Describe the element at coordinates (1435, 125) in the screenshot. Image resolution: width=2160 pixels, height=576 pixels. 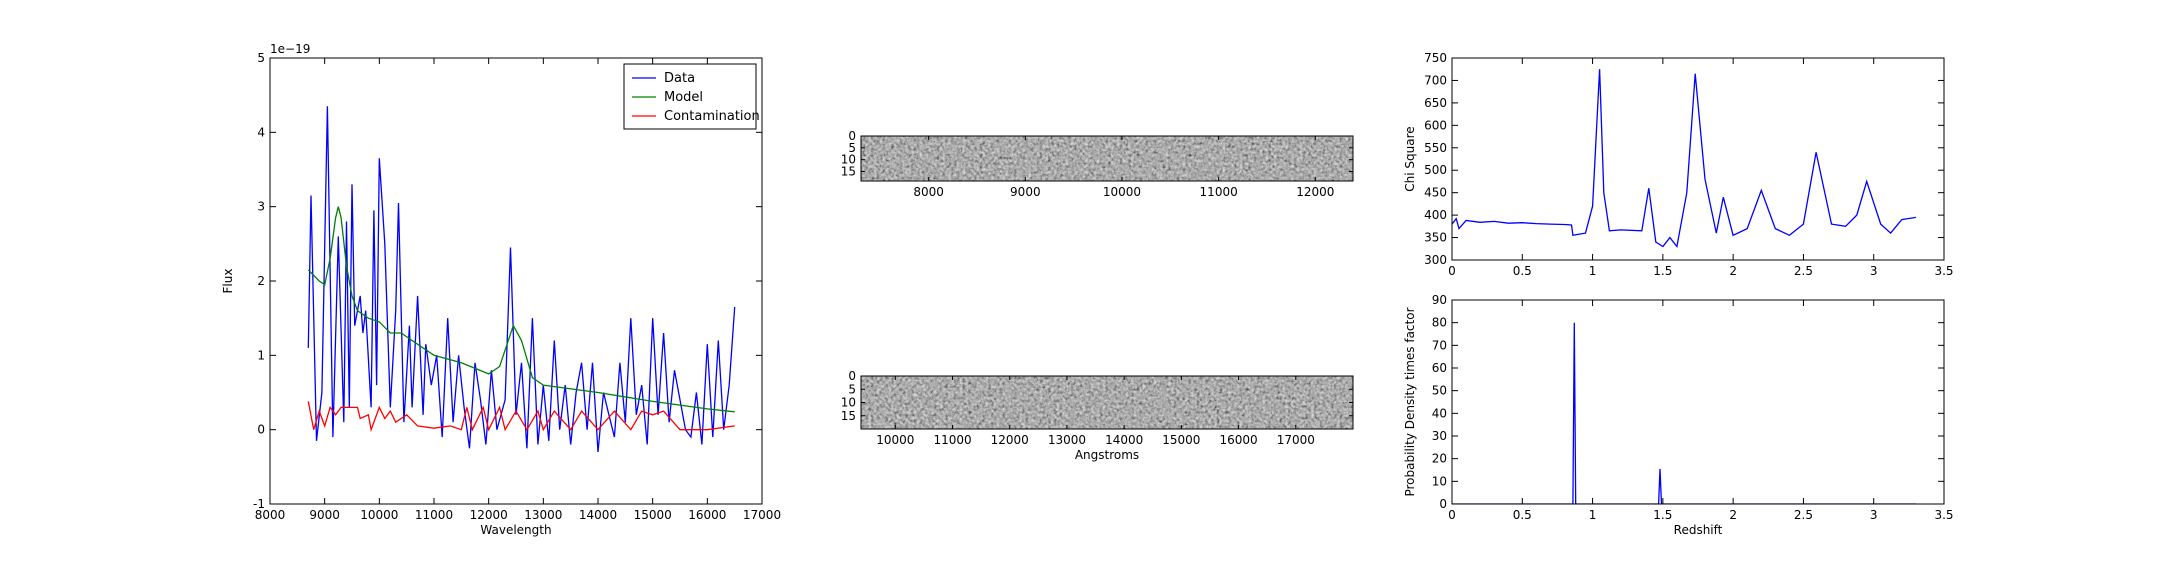
I see `y-tick-label: 600` at that location.